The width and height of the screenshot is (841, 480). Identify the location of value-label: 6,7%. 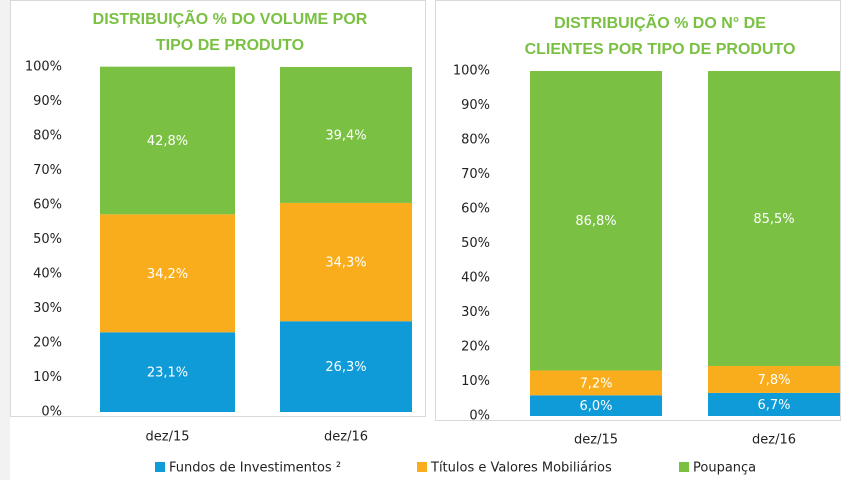
(773, 405).